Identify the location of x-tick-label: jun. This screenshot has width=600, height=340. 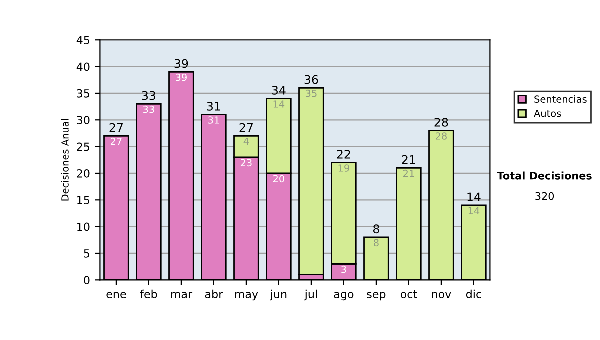
(278, 295).